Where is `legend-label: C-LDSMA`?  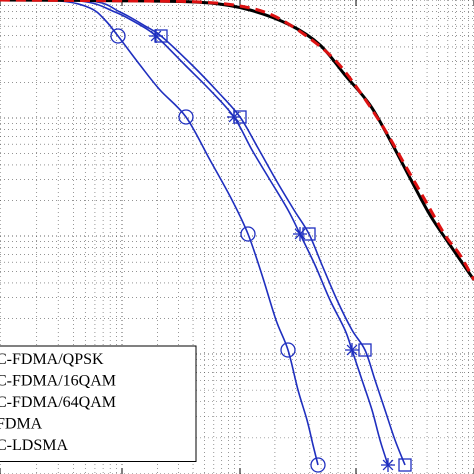
legend-label: C-LDSMA is located at coordinates (34, 445).